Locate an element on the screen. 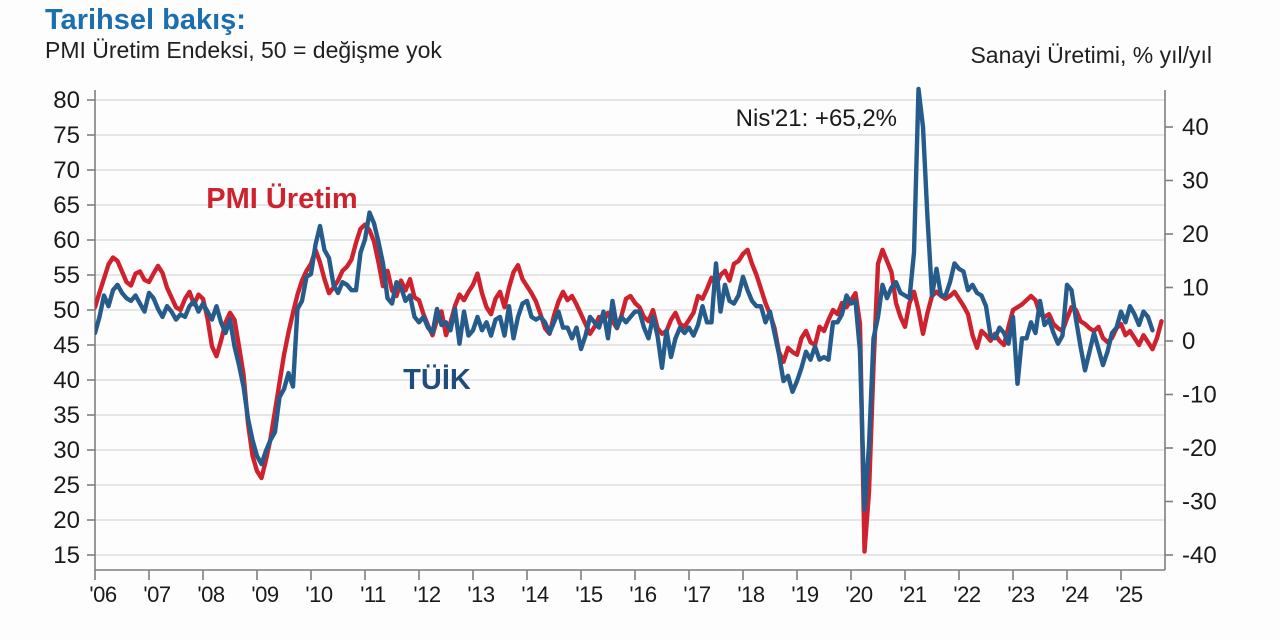 The width and height of the screenshot is (1280, 640). x-axis-tick: '07 is located at coordinates (156, 594).